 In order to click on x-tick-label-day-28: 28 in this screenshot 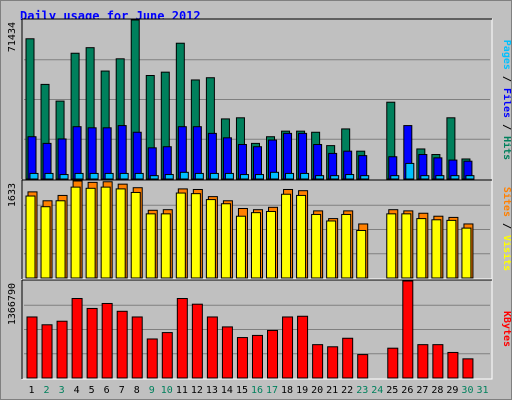, I will do `click(437, 390)`.